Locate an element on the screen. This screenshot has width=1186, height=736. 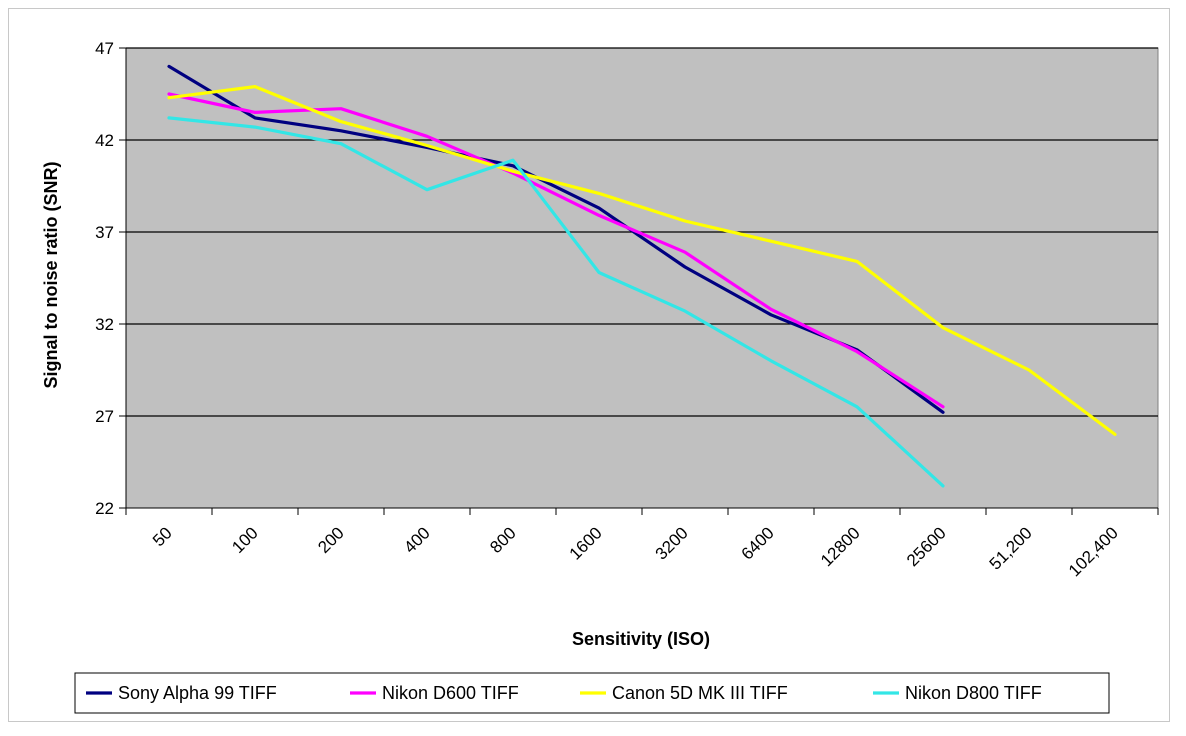
x-tick-label: 6400 is located at coordinates (758, 543).